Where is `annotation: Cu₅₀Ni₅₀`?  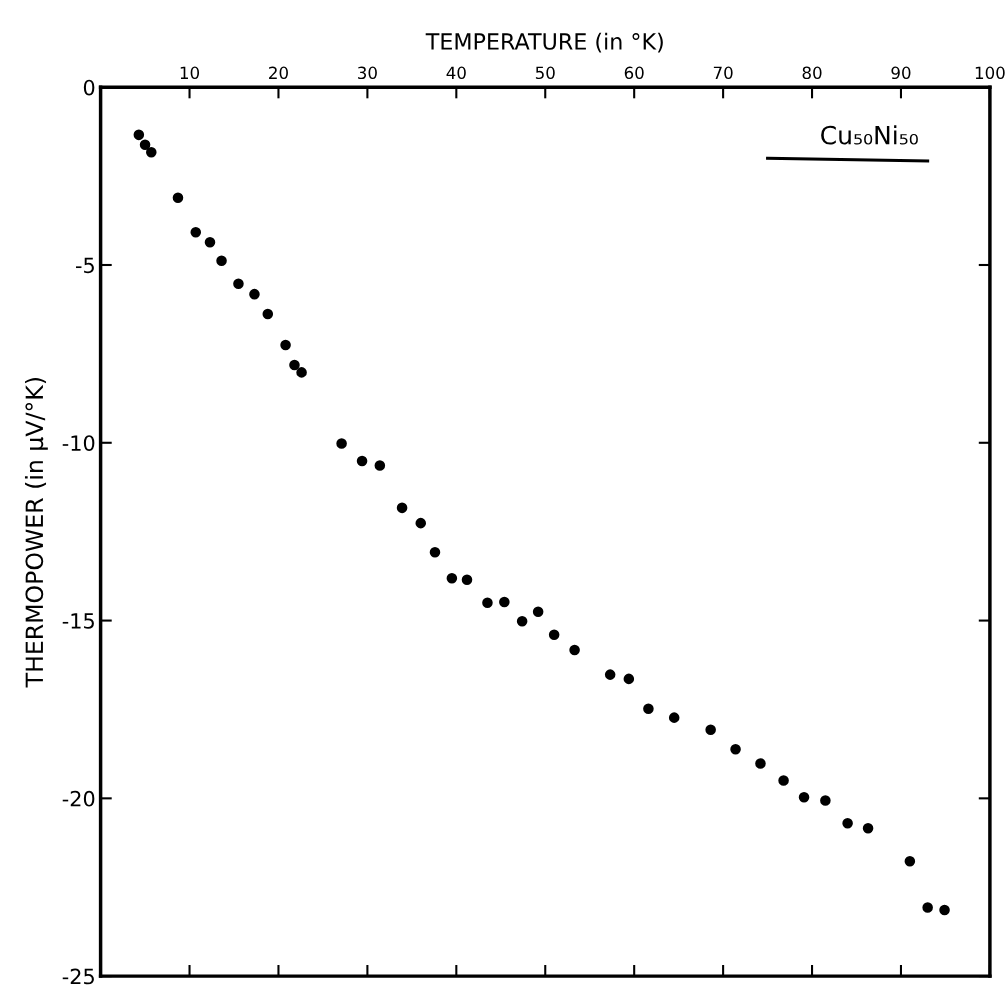 annotation: Cu₅₀Ni₅₀ is located at coordinates (869, 135).